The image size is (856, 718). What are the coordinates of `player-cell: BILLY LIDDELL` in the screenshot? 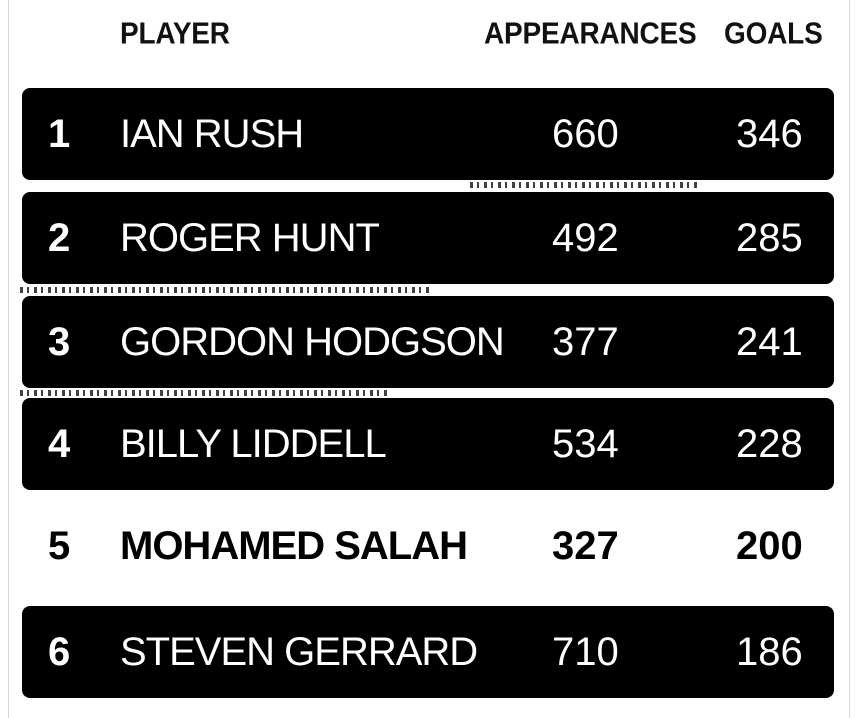 It's located at (253, 444).